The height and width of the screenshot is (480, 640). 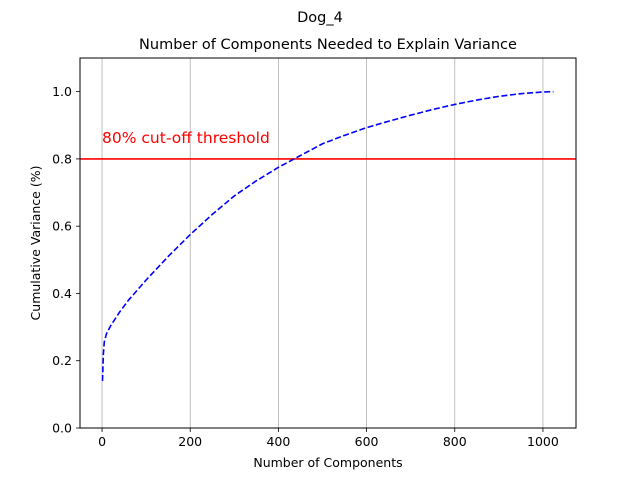 I want to click on x-tick-label: 1000, so click(x=543, y=441).